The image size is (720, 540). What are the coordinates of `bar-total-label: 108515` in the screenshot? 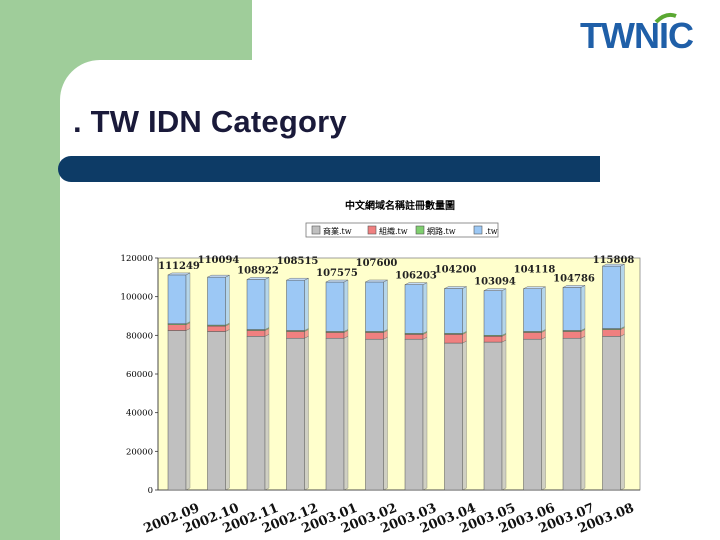 It's located at (298, 261).